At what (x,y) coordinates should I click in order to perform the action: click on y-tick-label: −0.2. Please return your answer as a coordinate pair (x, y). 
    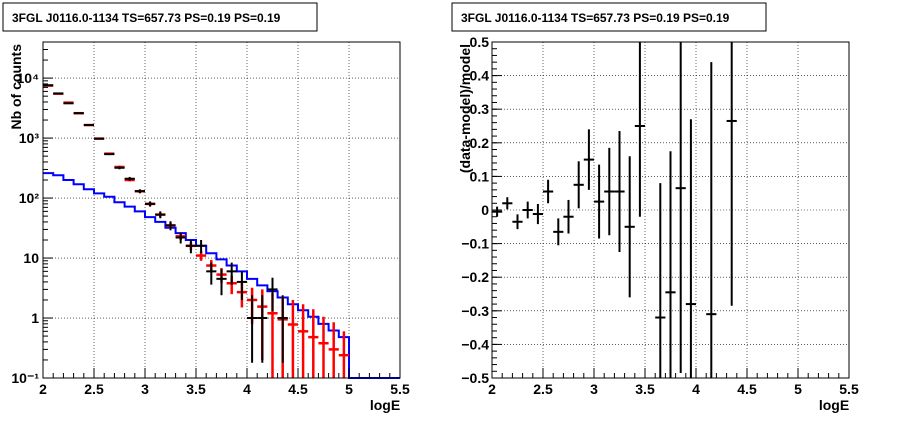
    Looking at the image, I should click on (475, 277).